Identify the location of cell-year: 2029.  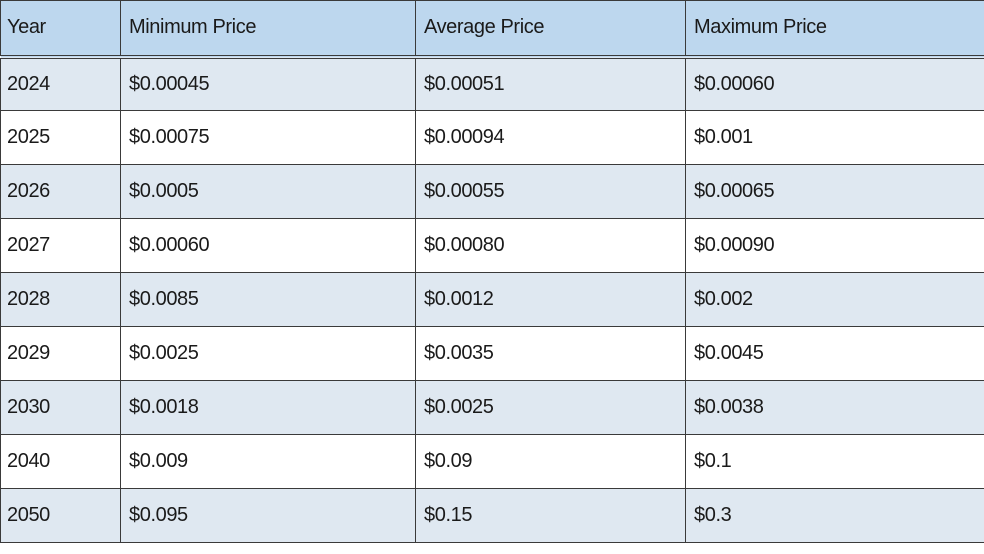
(60, 353).